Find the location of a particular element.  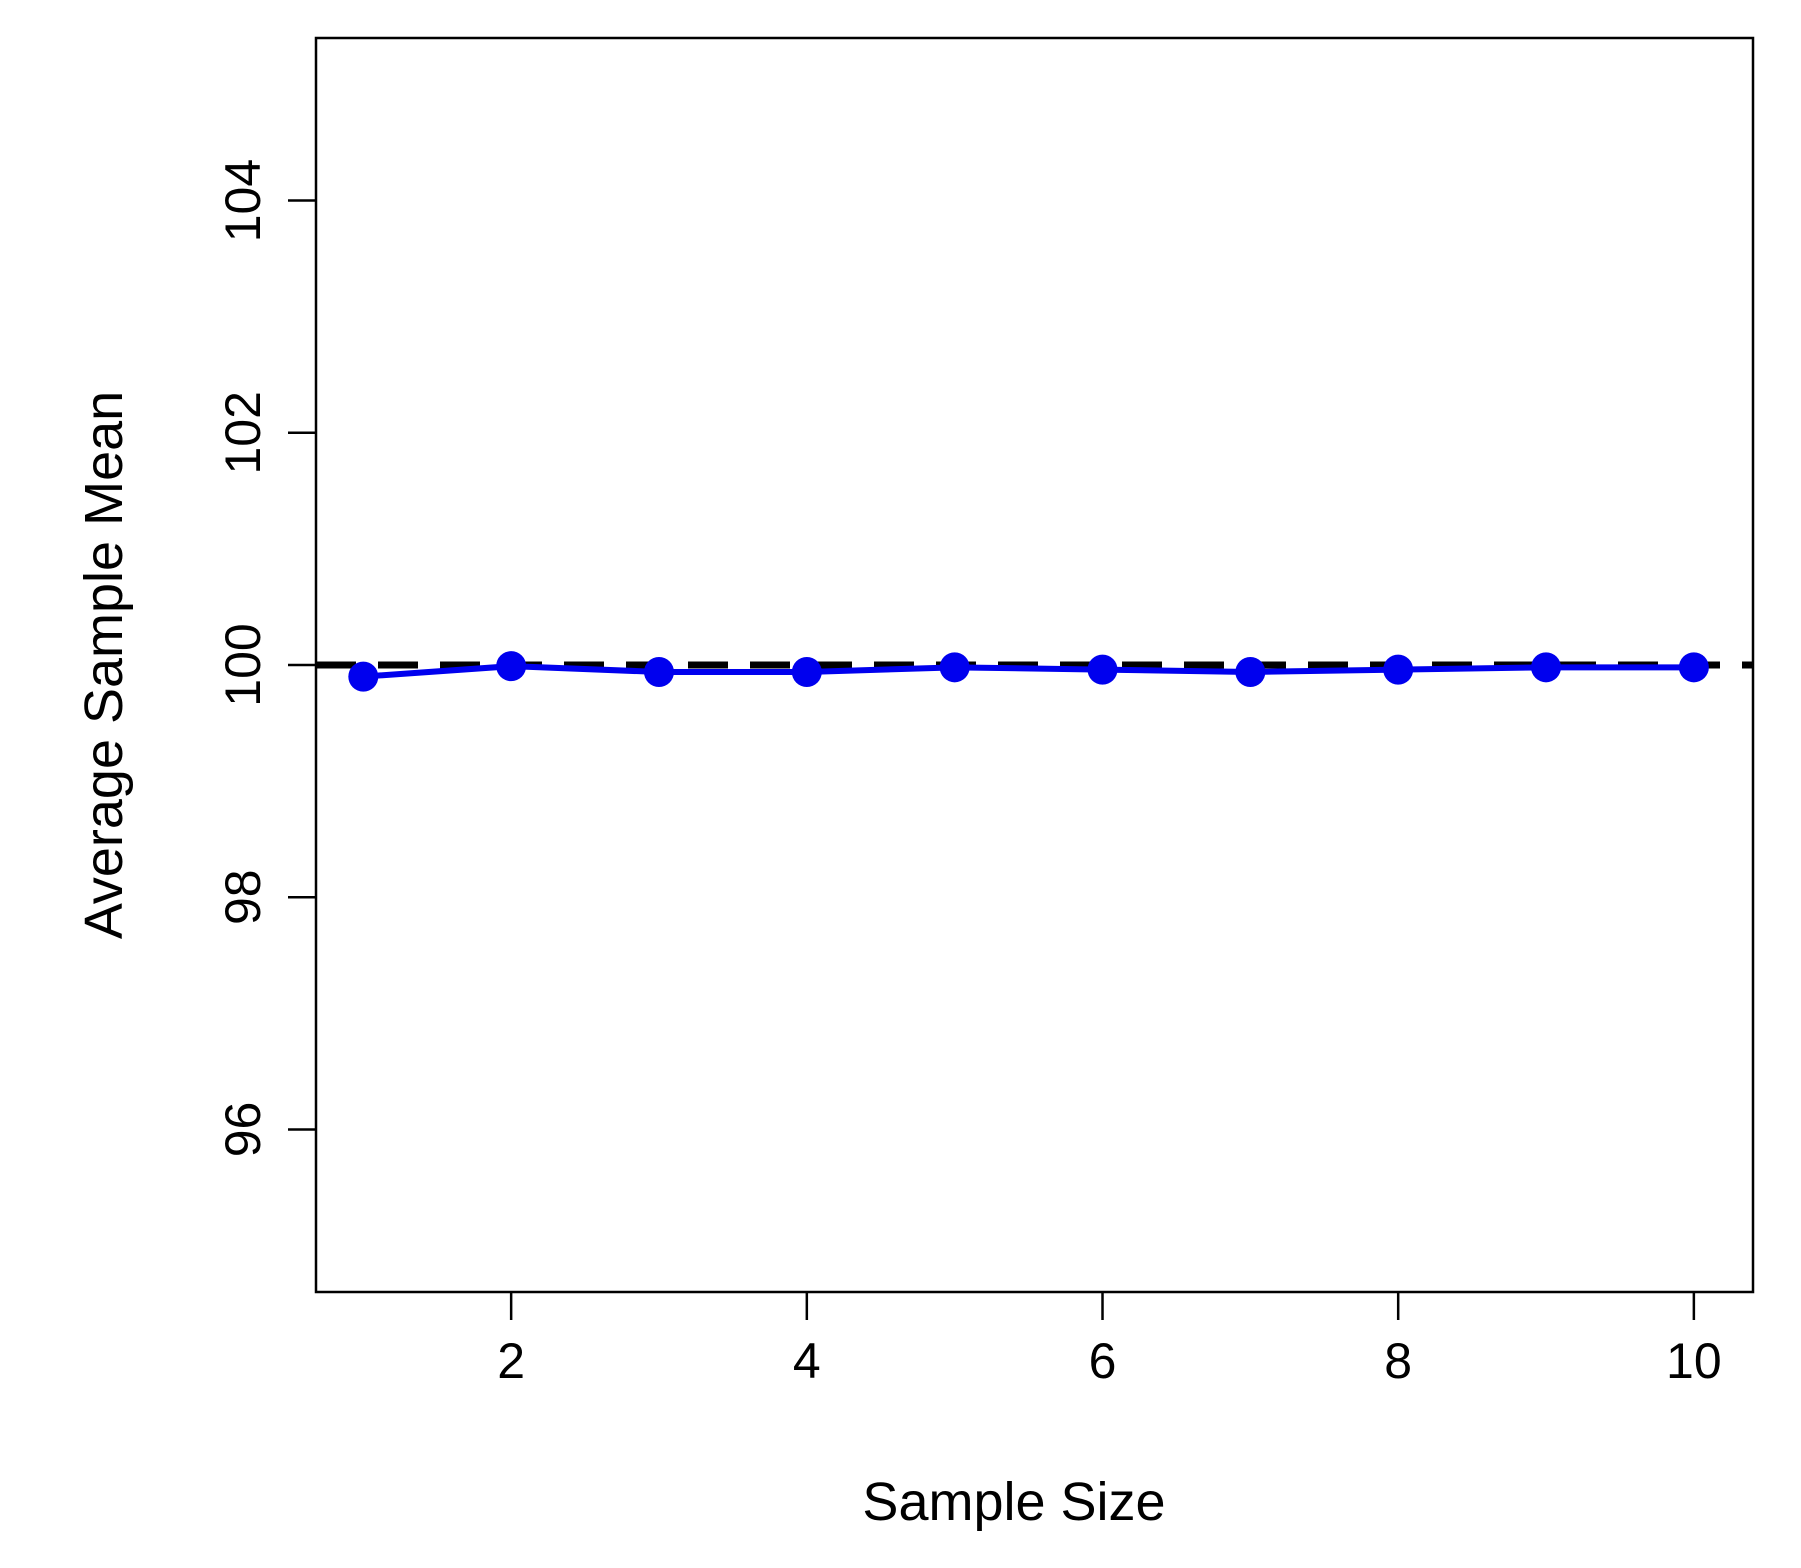

series-line is located at coordinates (1028, 671).